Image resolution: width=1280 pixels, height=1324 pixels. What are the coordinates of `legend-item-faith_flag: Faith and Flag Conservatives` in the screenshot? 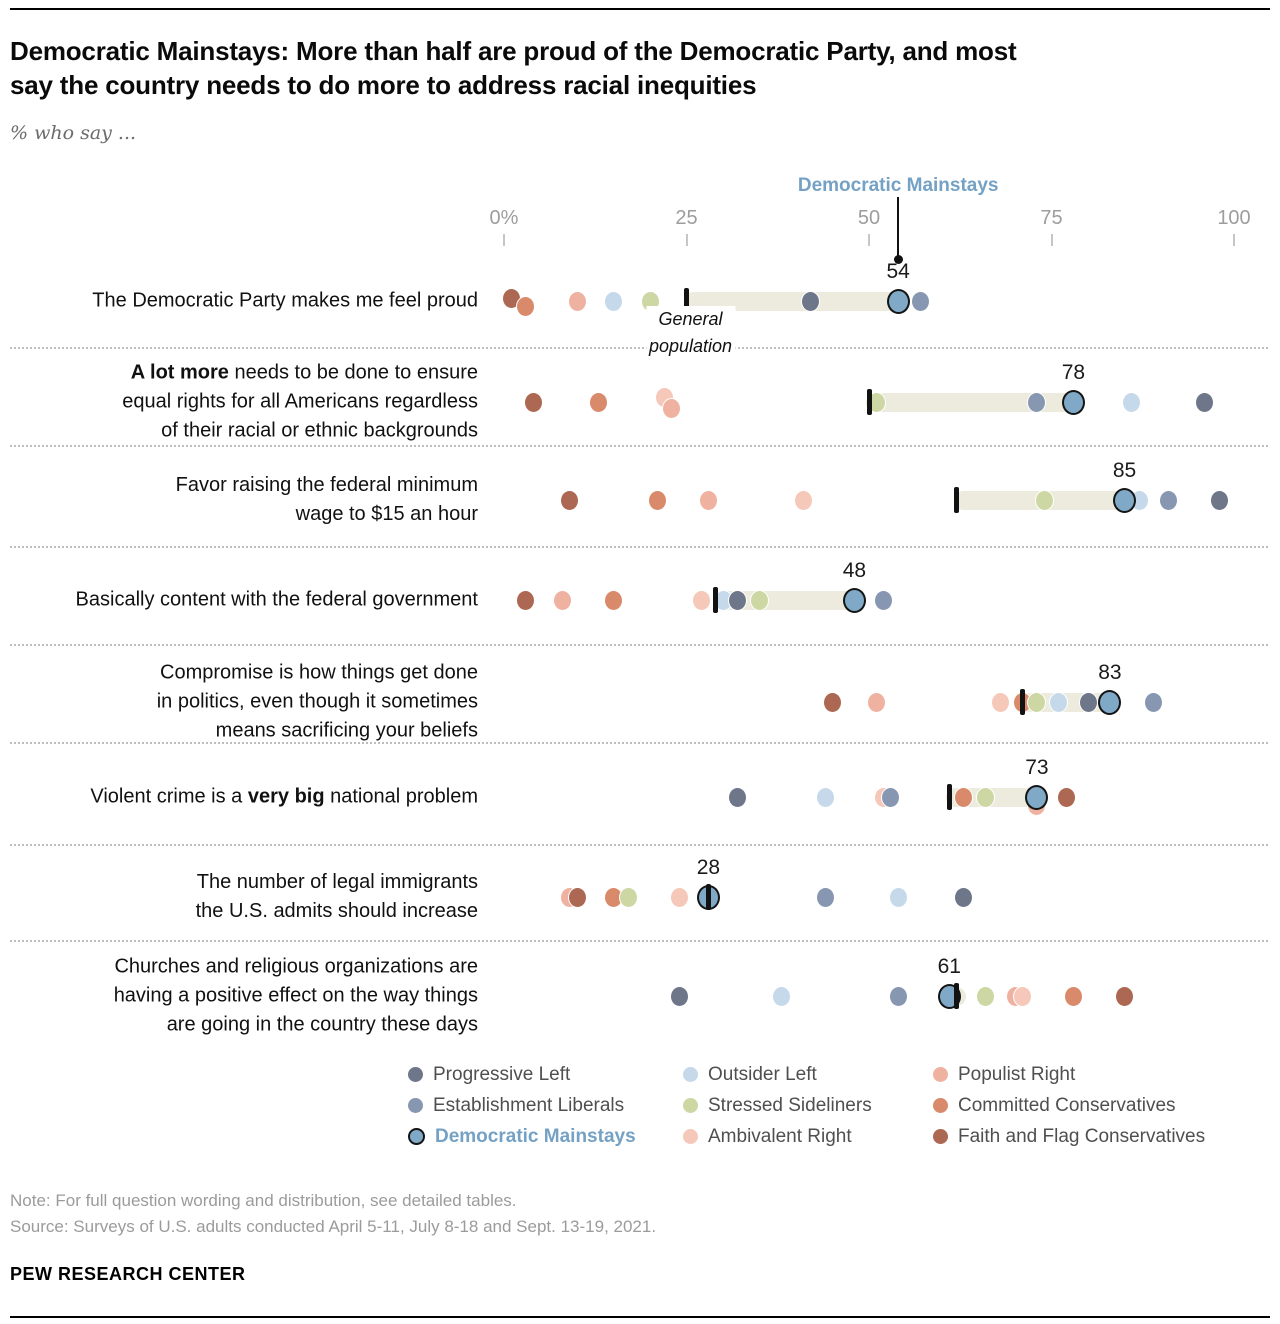 It's located at (1069, 1136).